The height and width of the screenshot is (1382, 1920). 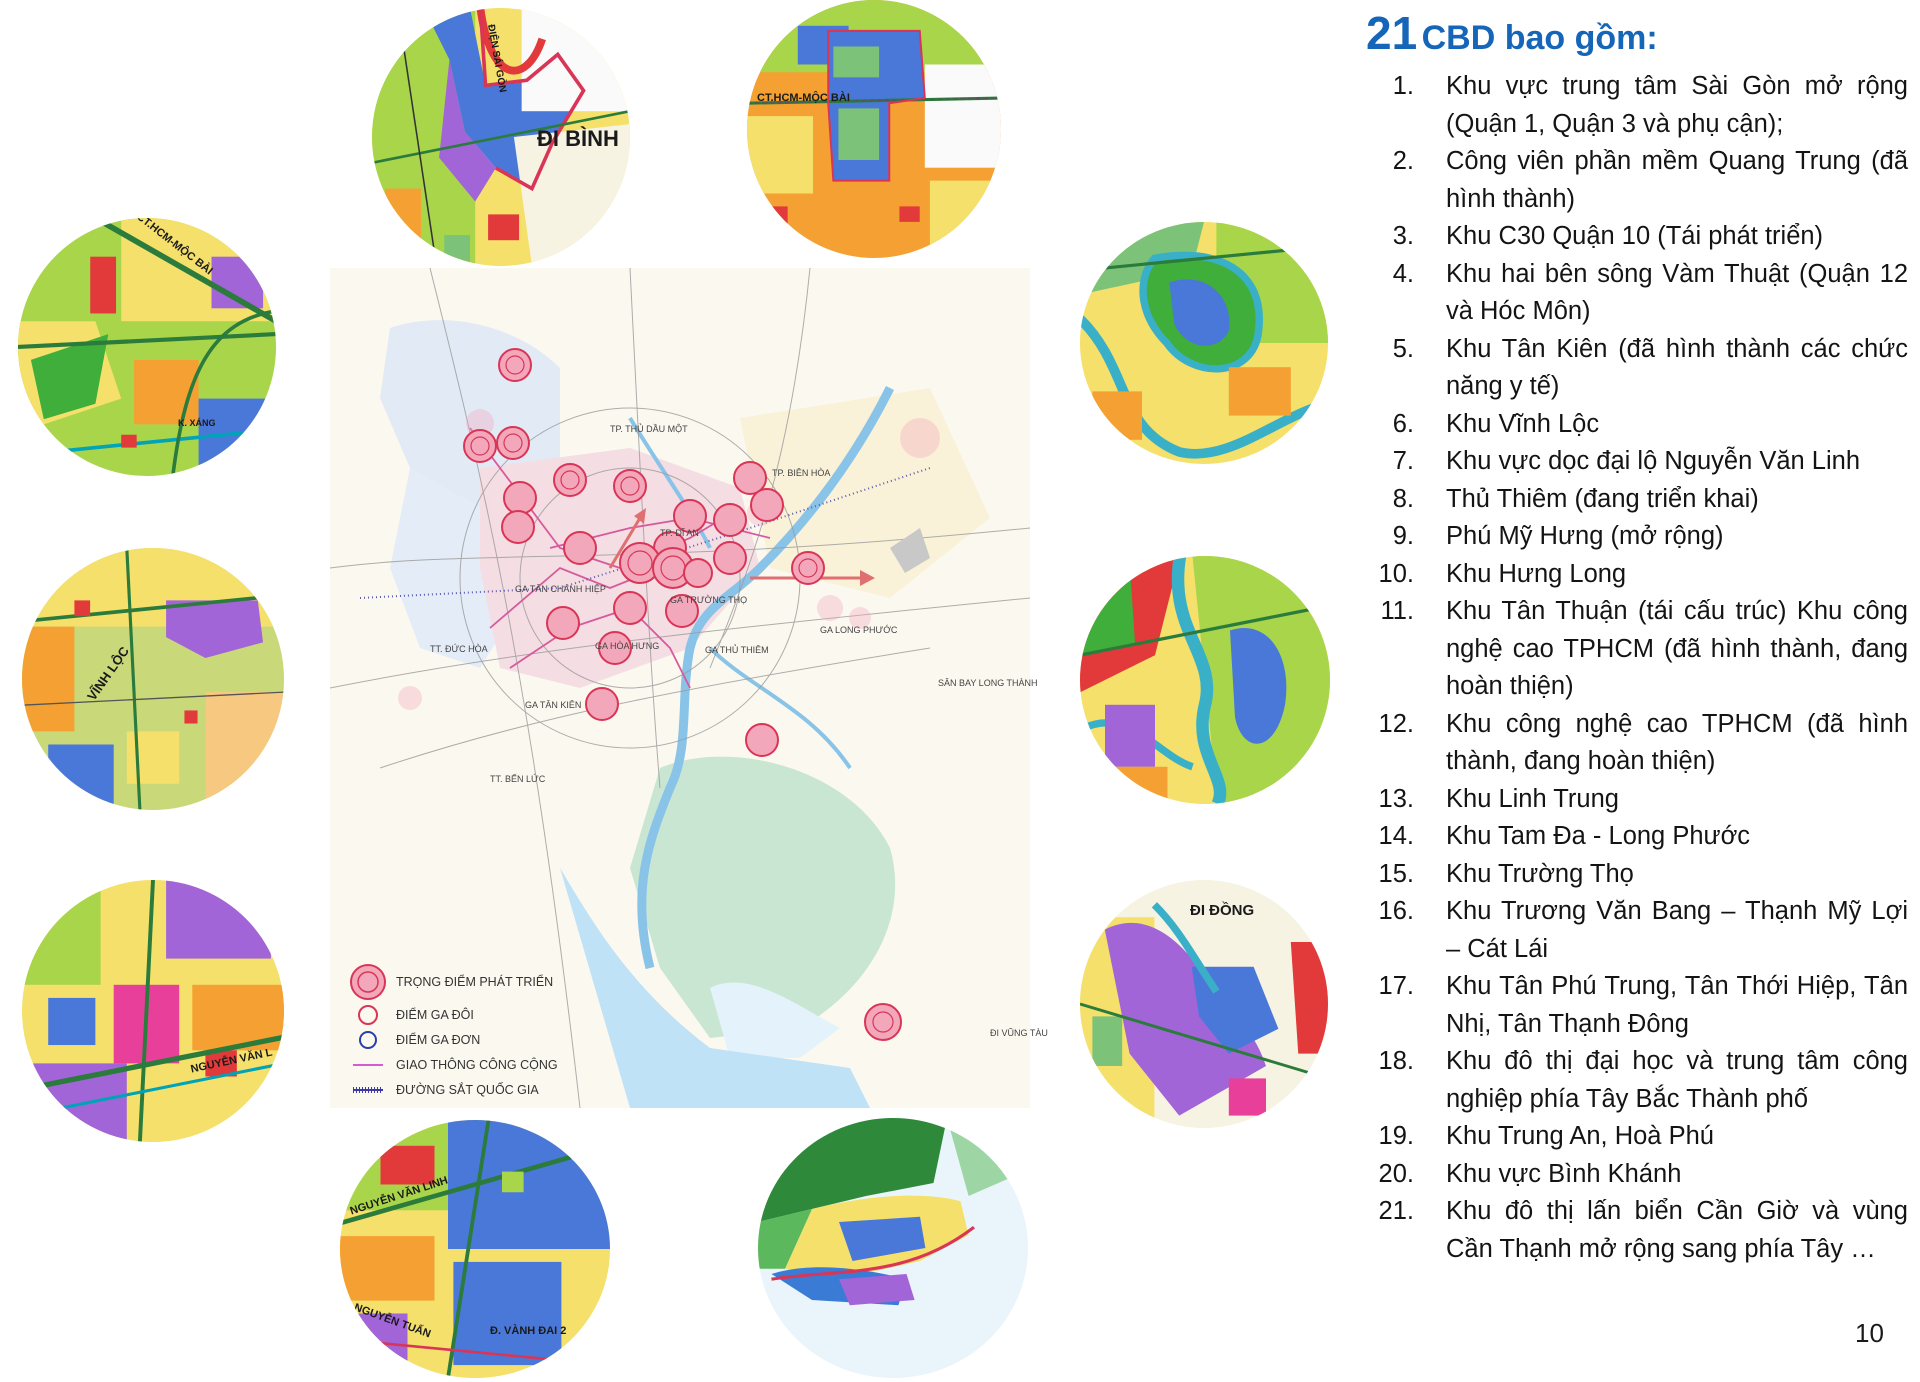 I want to click on map-label: GA TÂN KIÊN, so click(x=553, y=705).